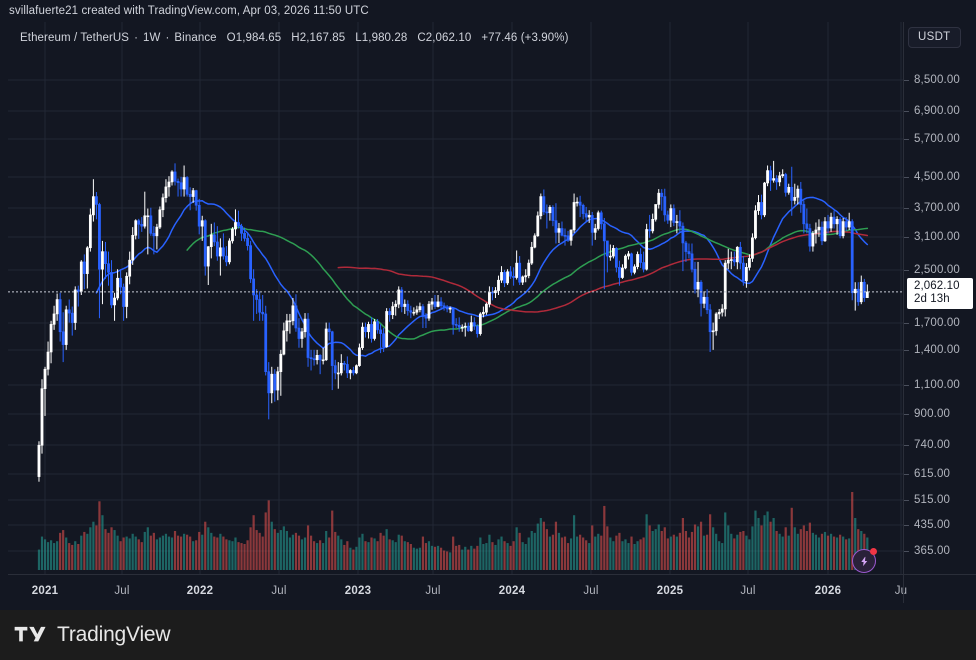 Image resolution: width=976 pixels, height=660 pixels. Describe the element at coordinates (937, 139) in the screenshot. I see `price-tick-label: 5,700.00` at that location.